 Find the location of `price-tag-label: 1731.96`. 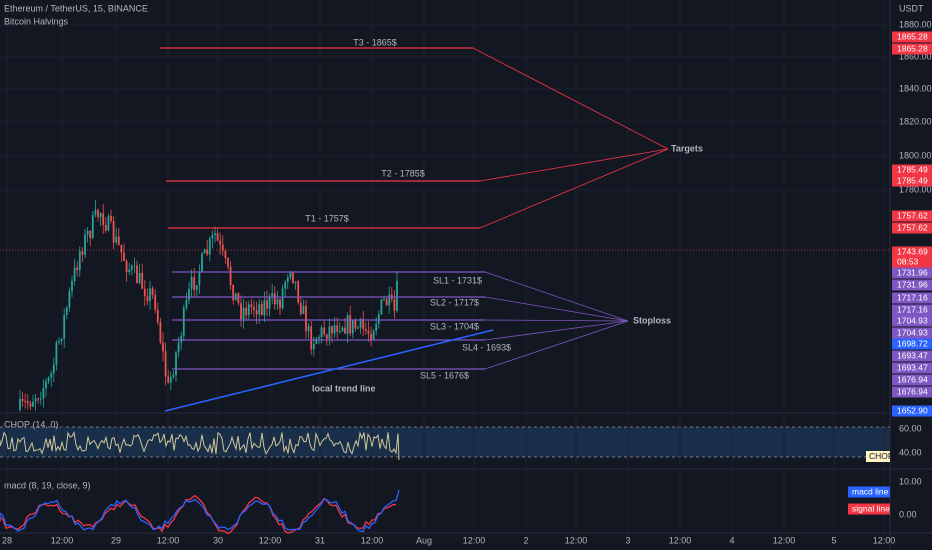

price-tag-label: 1731.96 is located at coordinates (912, 272).